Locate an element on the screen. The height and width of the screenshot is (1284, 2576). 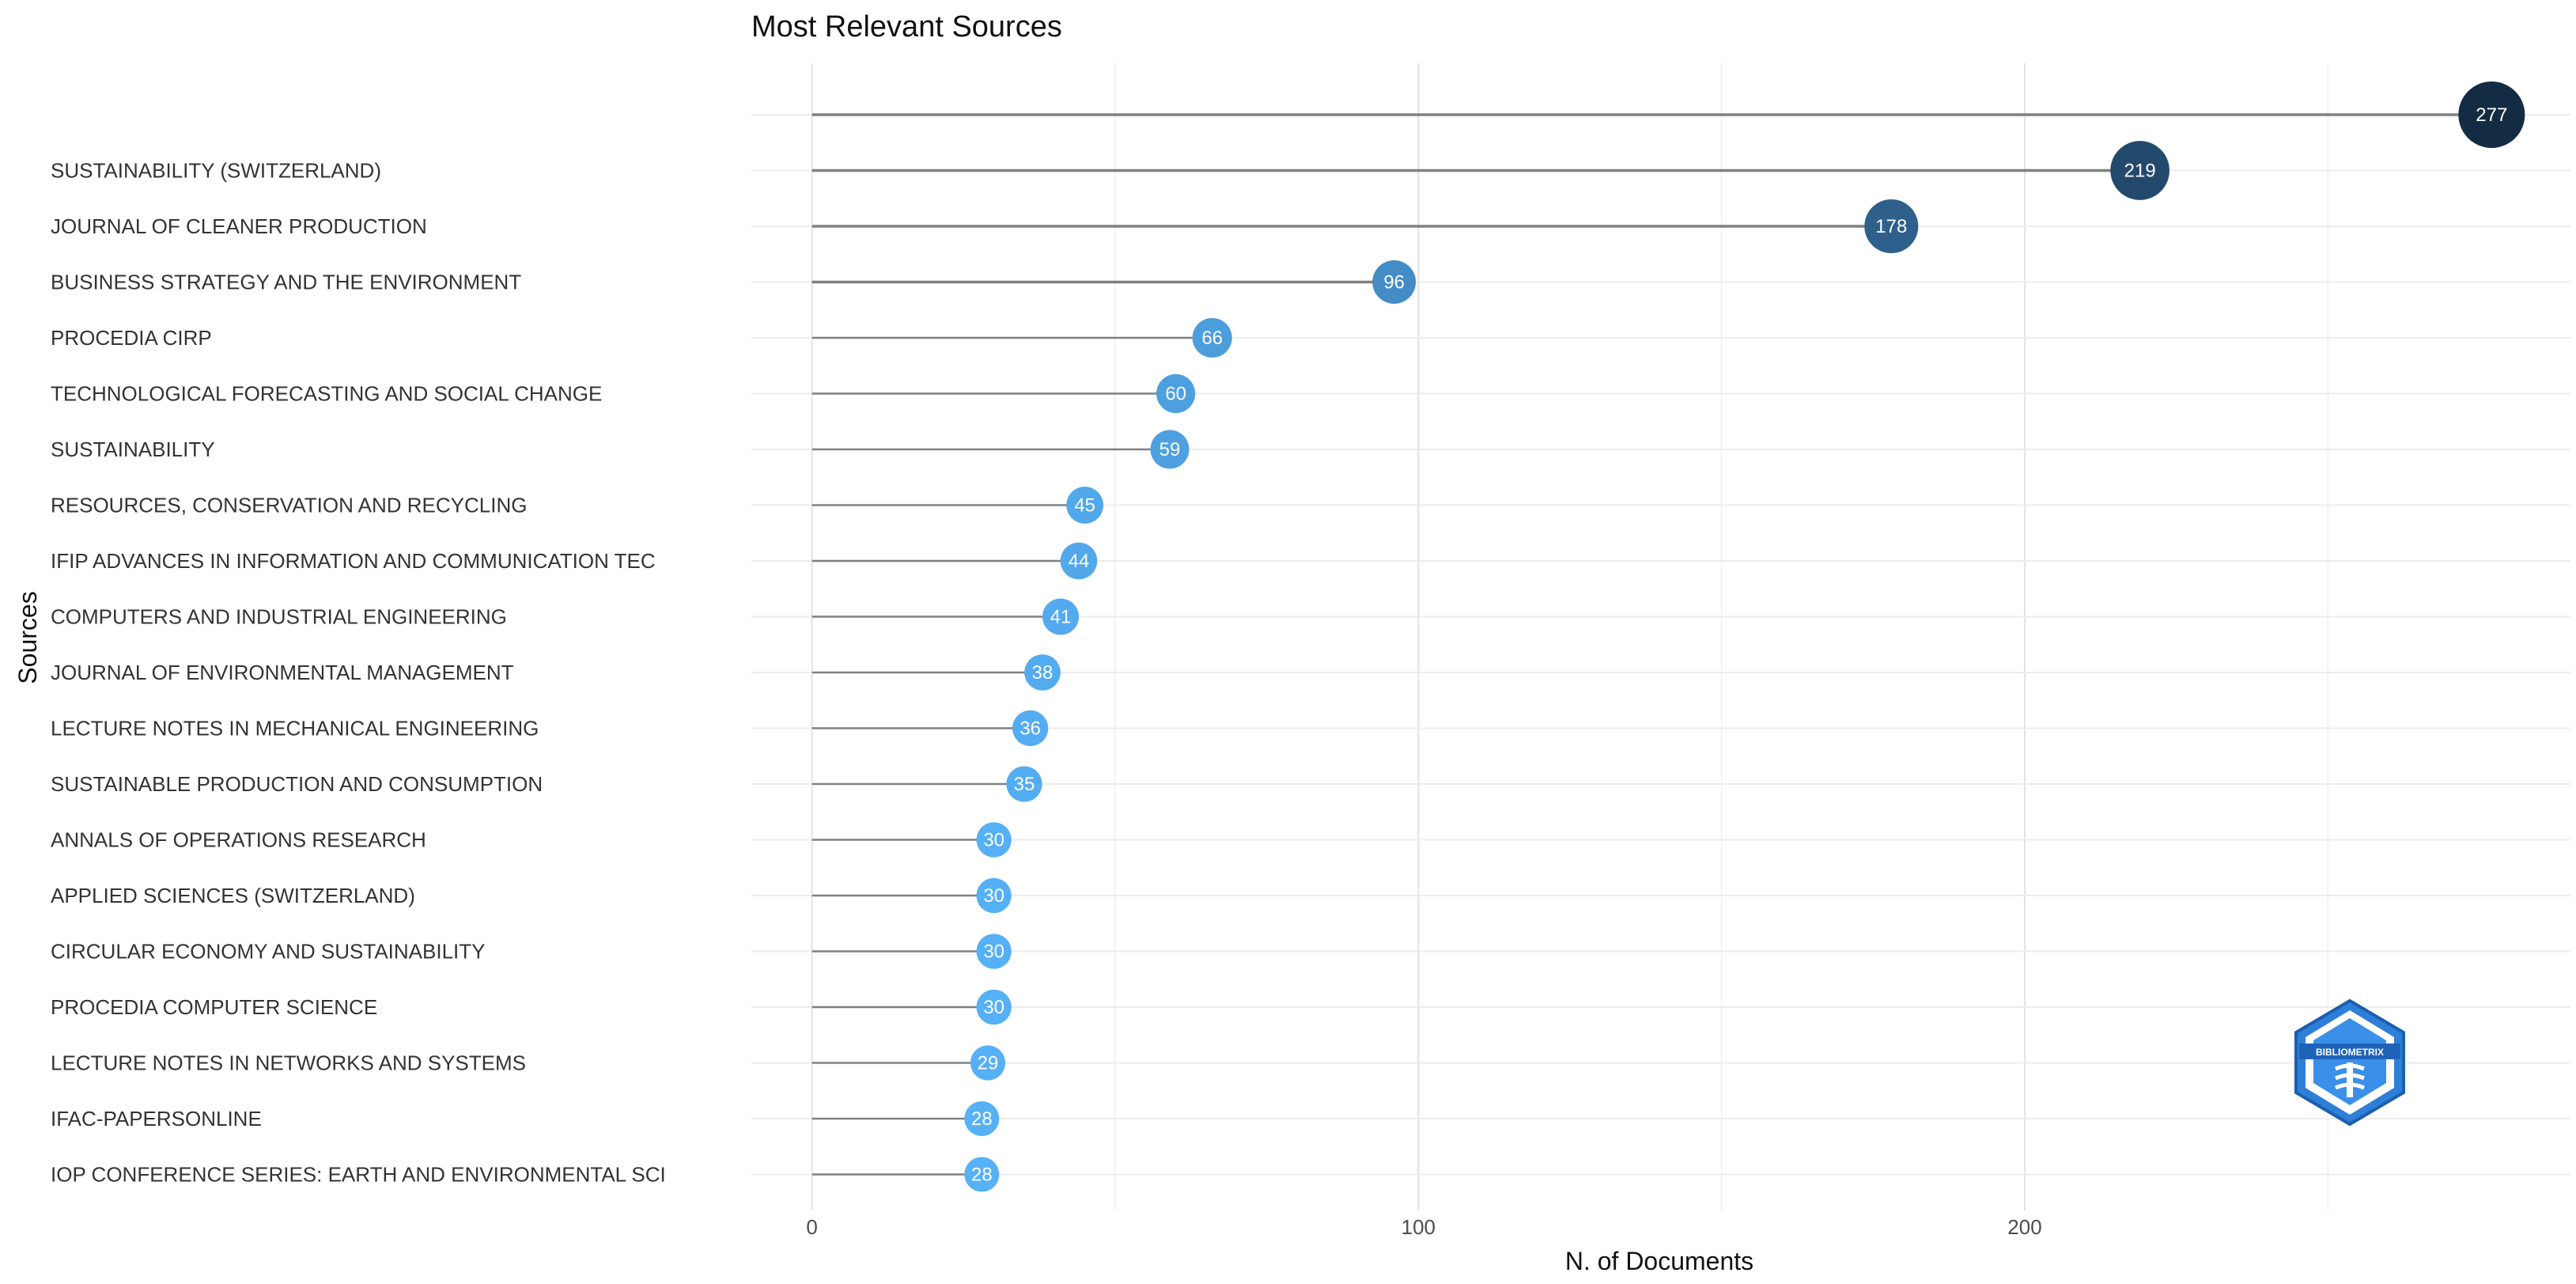
source-label: IFAC-PAPERSONLINE is located at coordinates (157, 1119).